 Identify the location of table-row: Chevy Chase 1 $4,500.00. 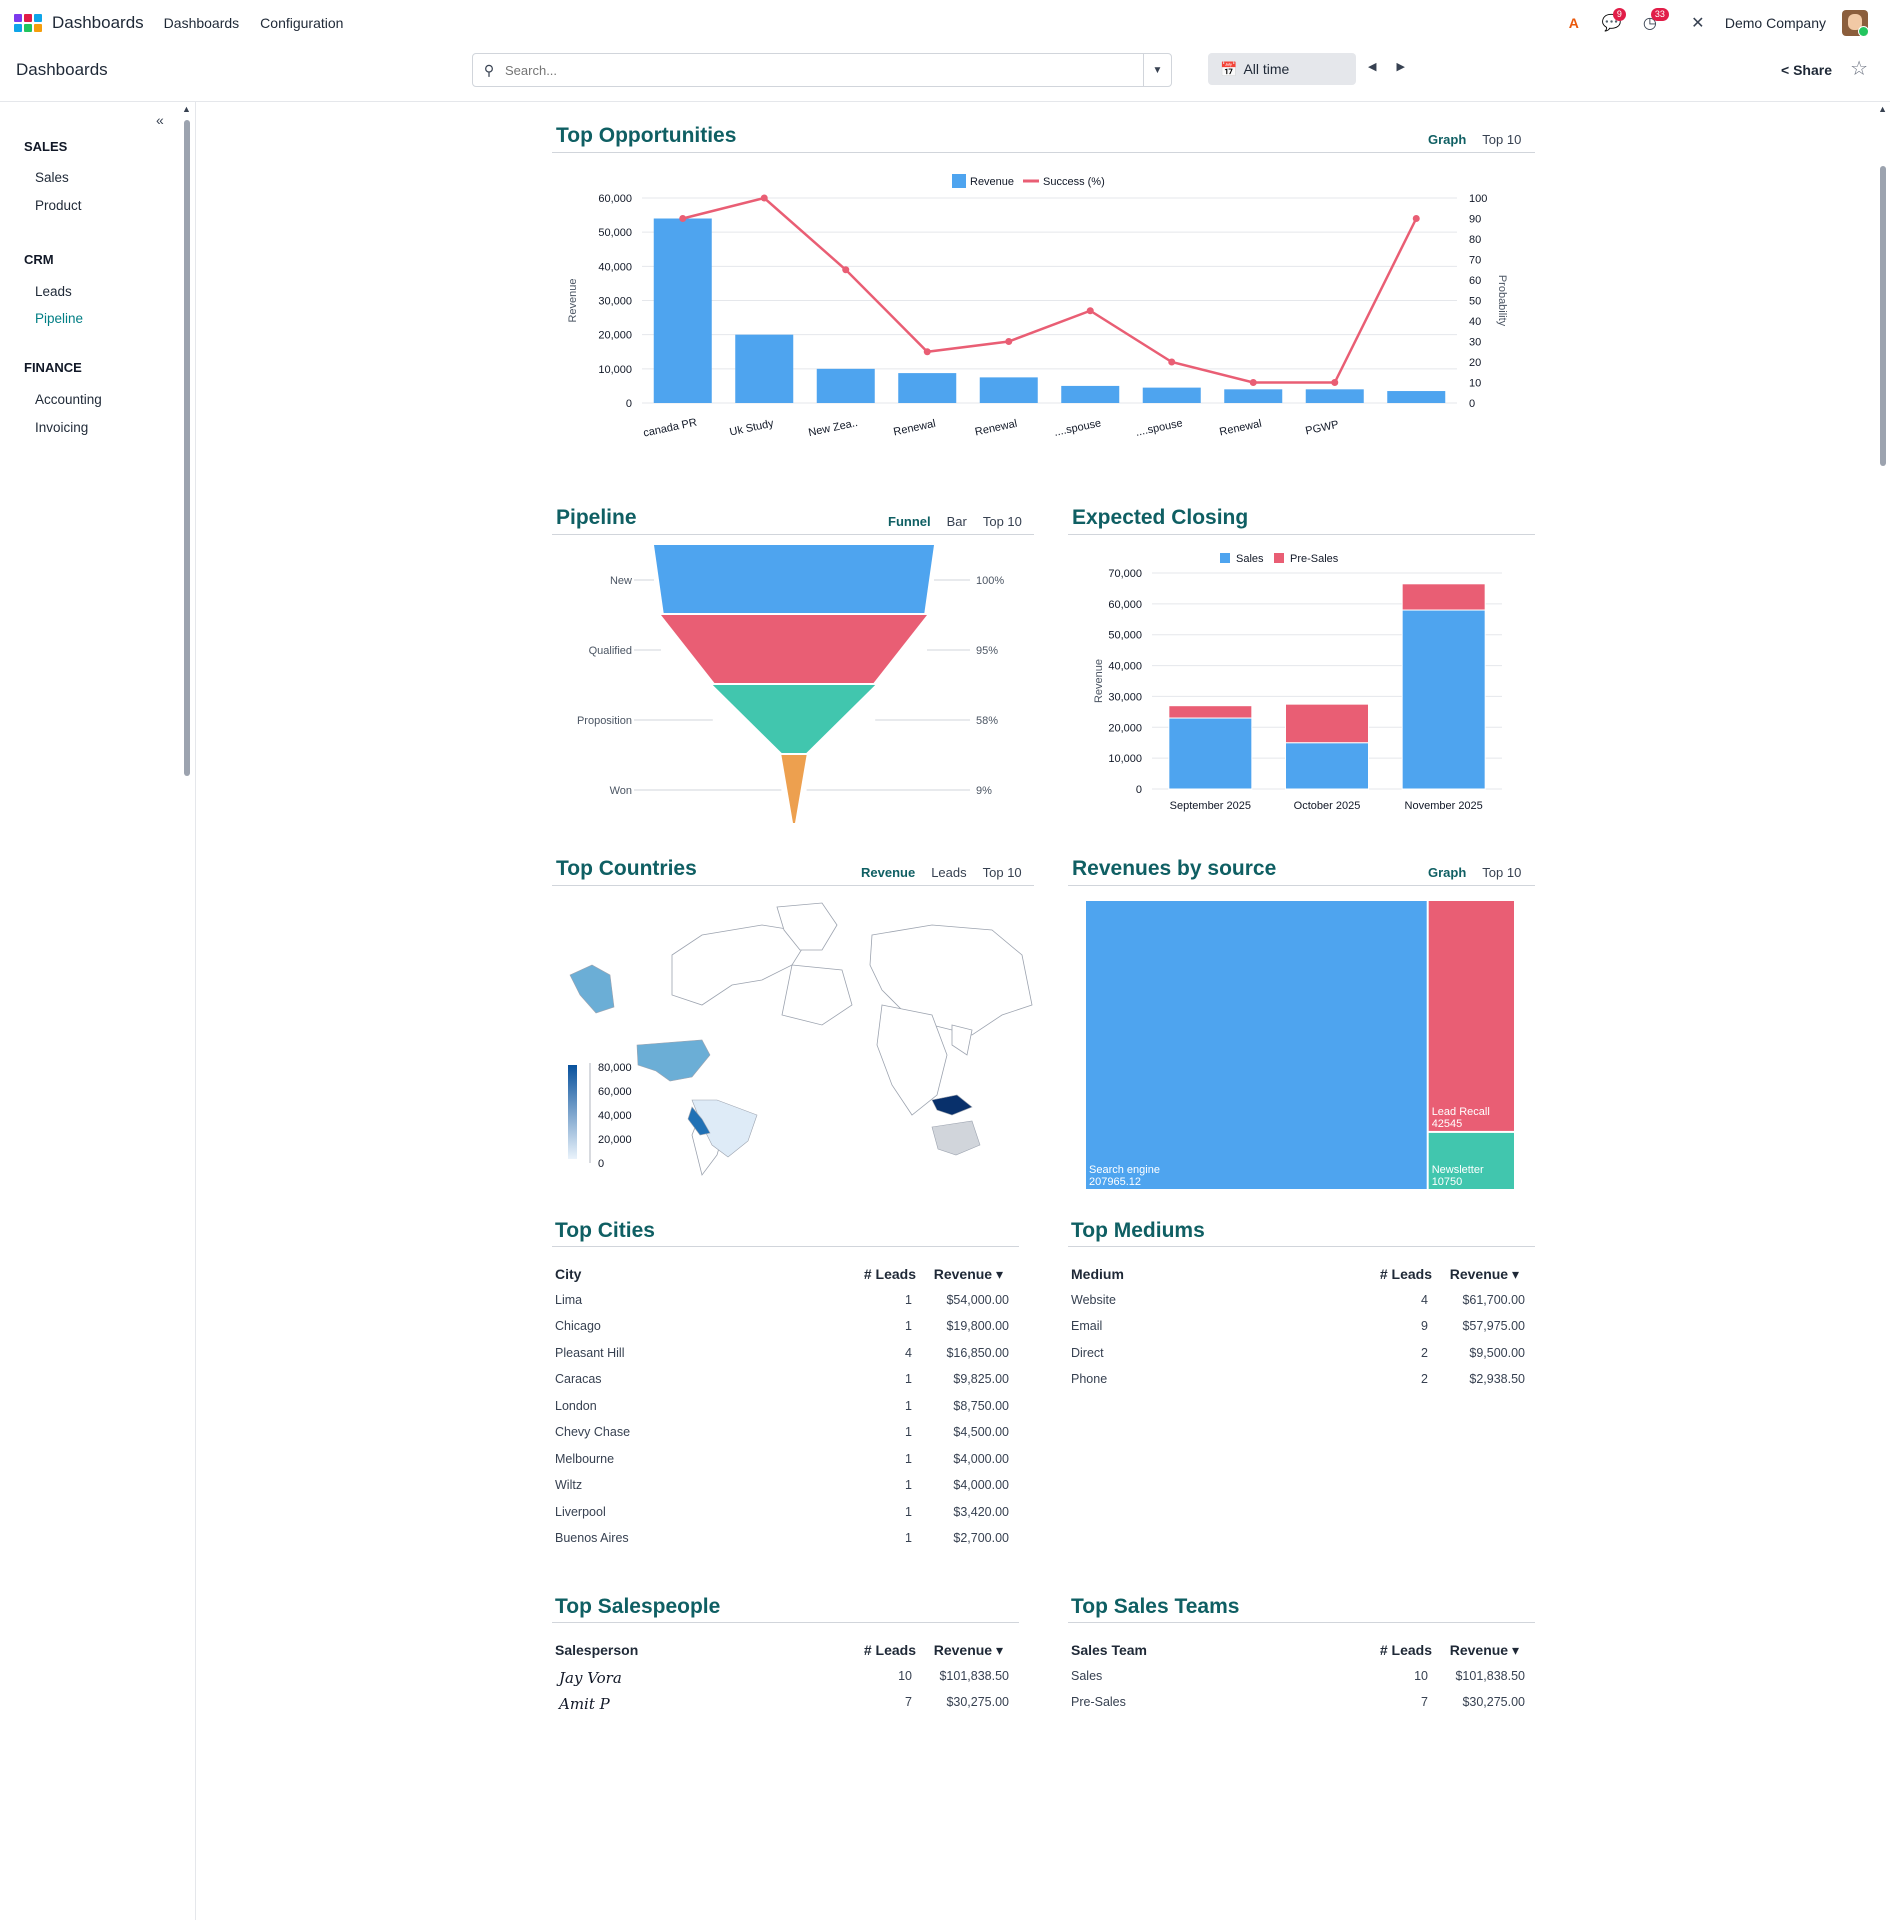
(785, 1438).